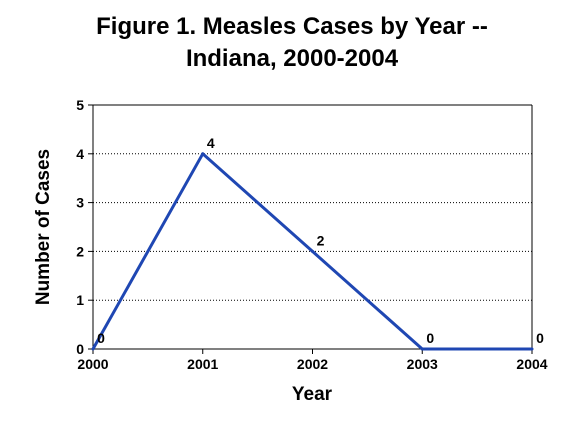 The width and height of the screenshot is (580, 438). Describe the element at coordinates (101, 338) in the screenshot. I see `data-label-0: 0` at that location.